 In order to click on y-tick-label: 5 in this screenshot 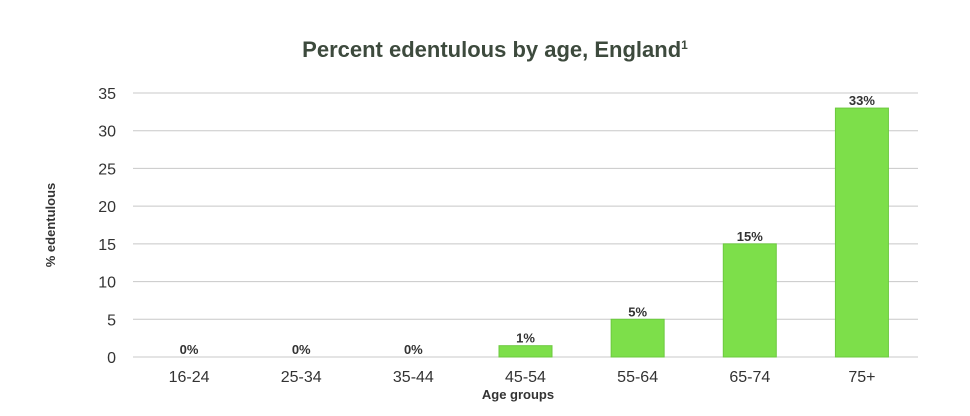, I will do `click(111, 320)`.